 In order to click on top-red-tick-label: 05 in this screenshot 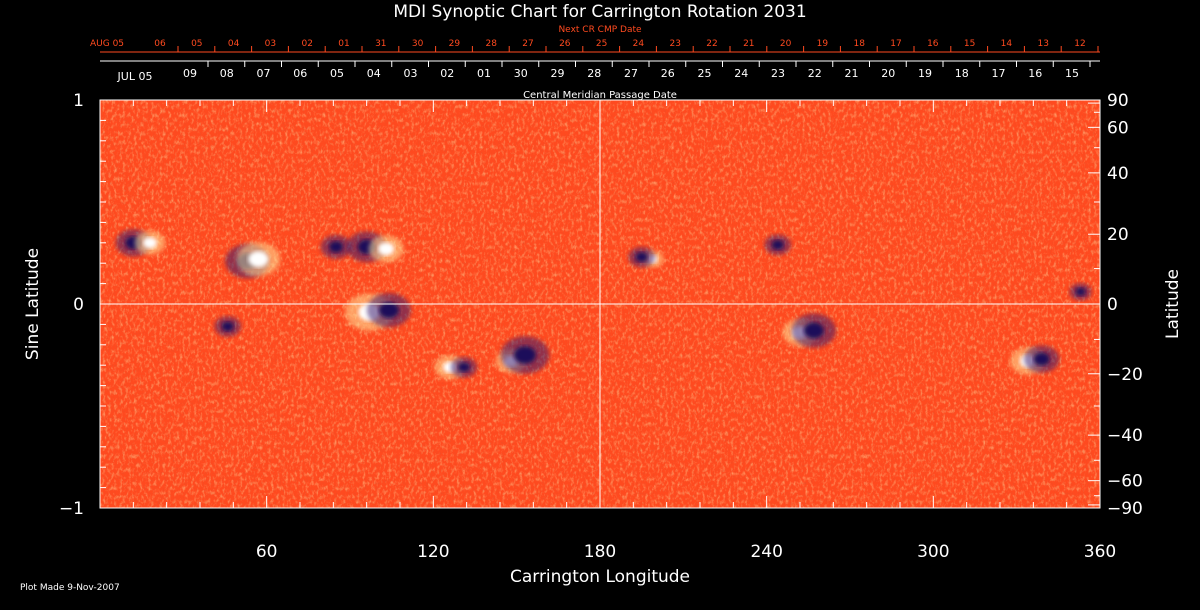, I will do `click(196, 44)`.